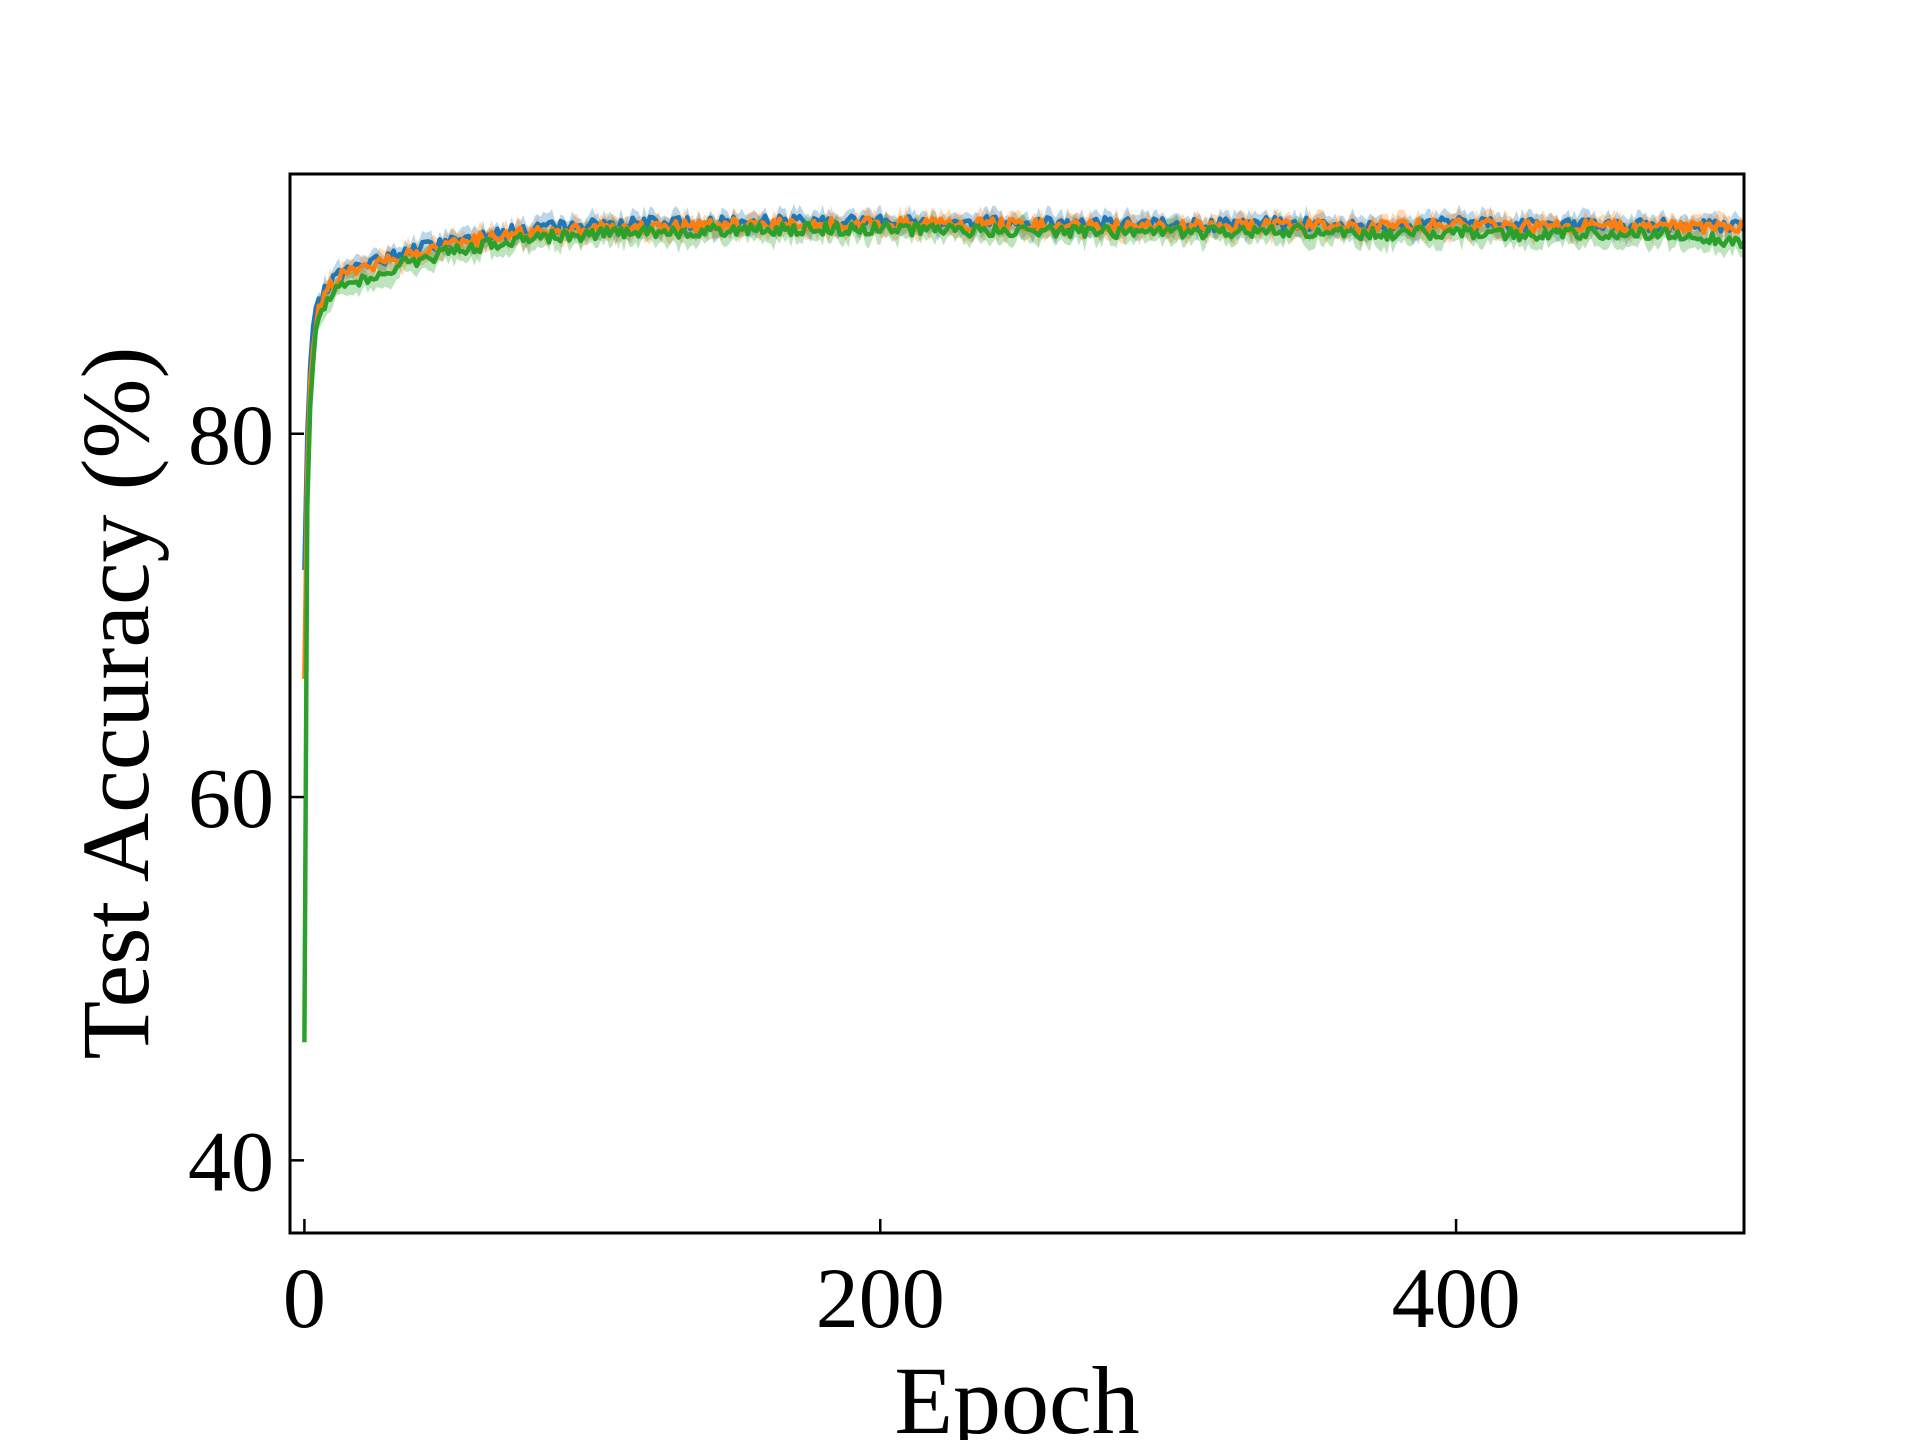  I want to click on y-tick-label-1: 60, so click(231, 798).